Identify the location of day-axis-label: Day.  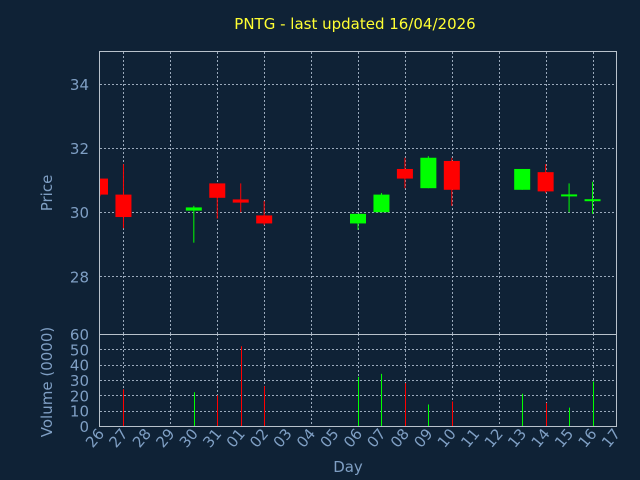
(348, 467).